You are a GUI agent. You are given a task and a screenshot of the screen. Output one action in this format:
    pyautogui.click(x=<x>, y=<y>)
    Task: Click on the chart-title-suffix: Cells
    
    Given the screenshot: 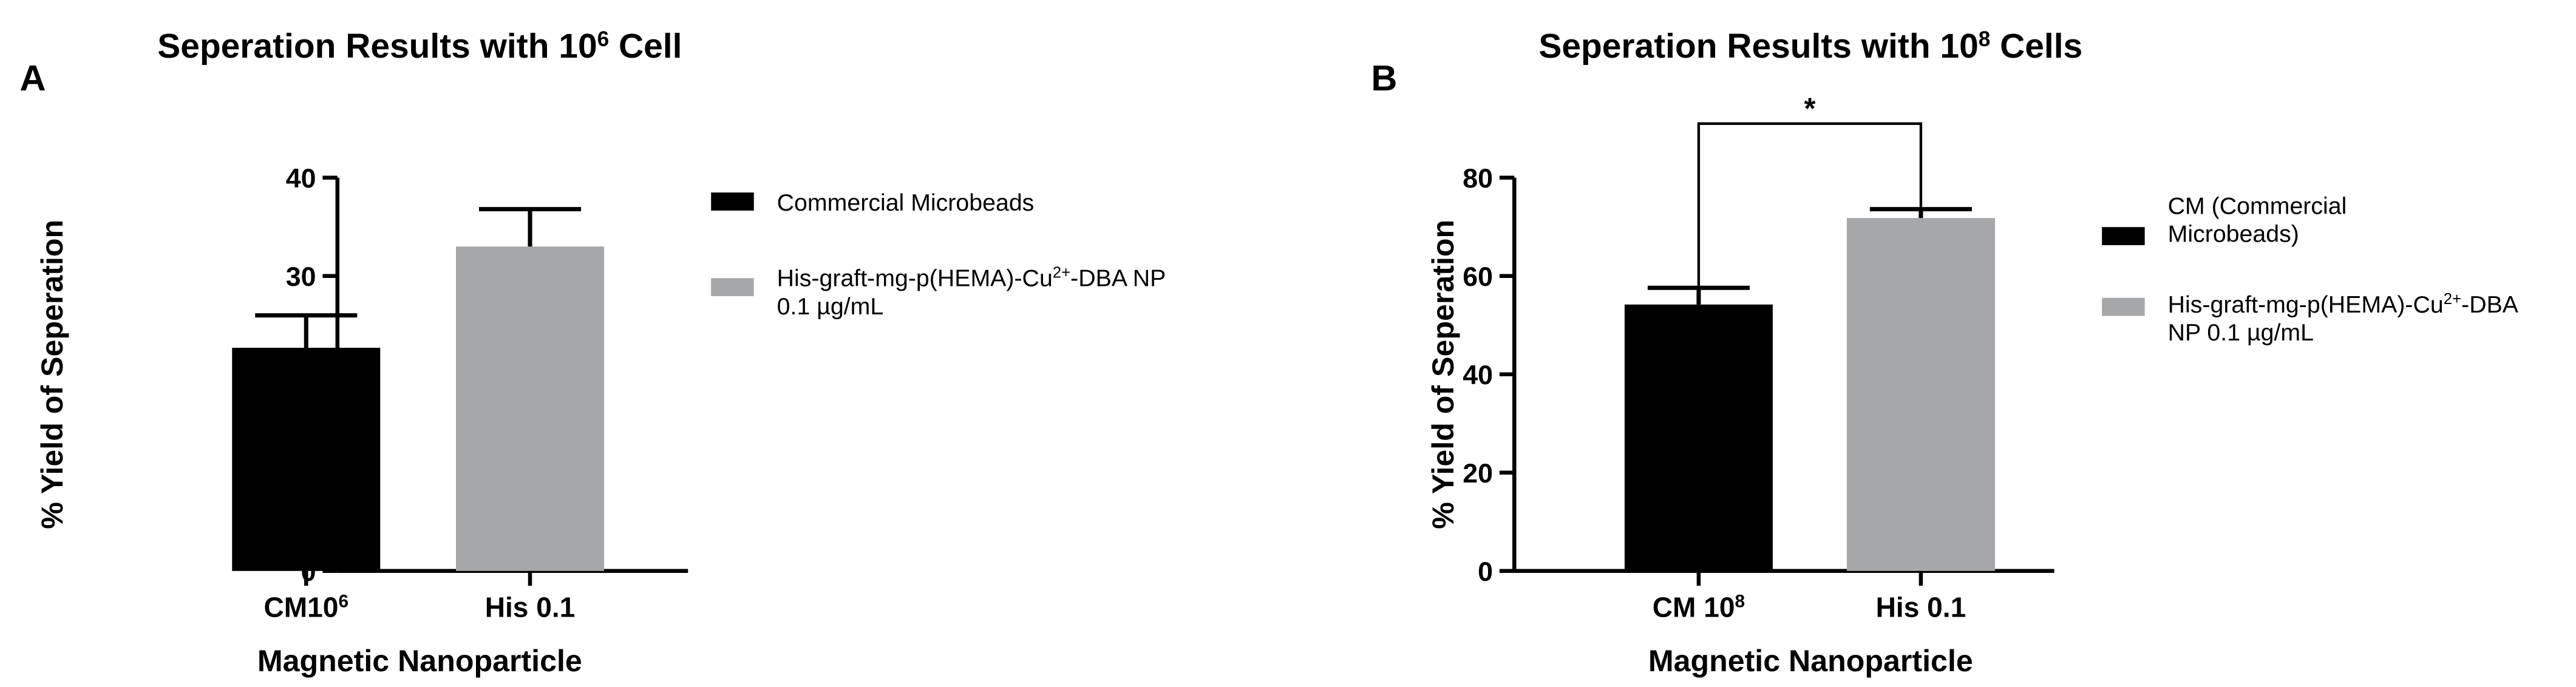 What is the action you would take?
    pyautogui.click(x=2036, y=46)
    